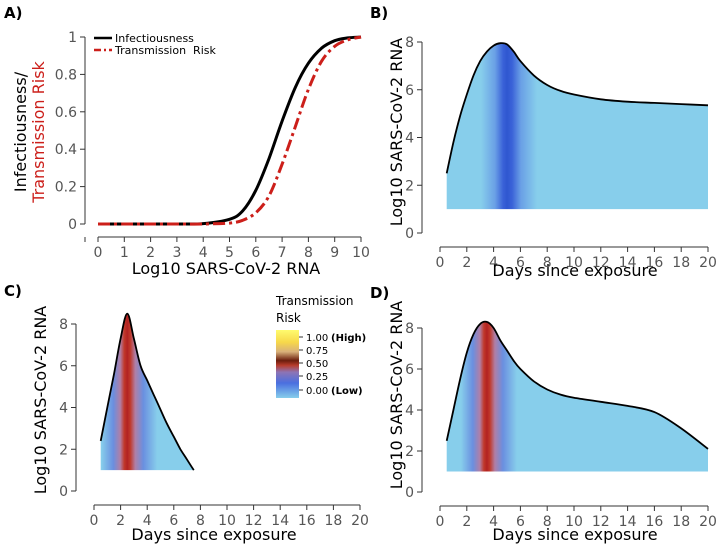  Describe the element at coordinates (333, 521) in the screenshot. I see `c-xtick-label: 18` at that location.